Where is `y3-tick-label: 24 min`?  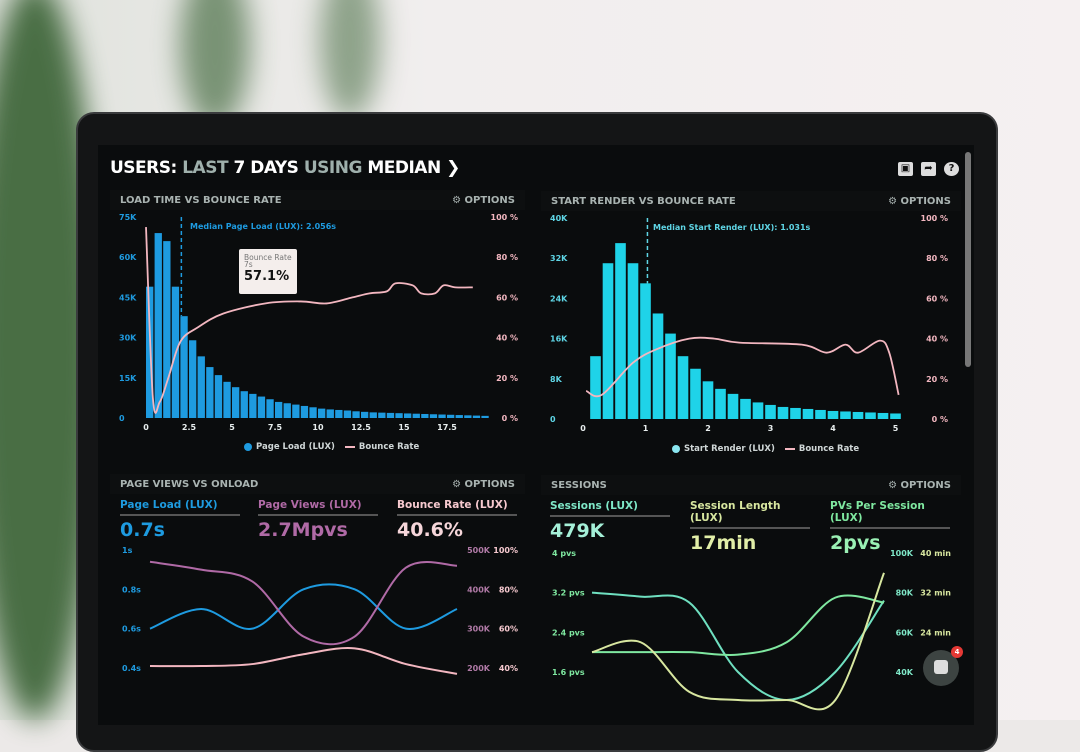
y3-tick-label: 24 min is located at coordinates (935, 632).